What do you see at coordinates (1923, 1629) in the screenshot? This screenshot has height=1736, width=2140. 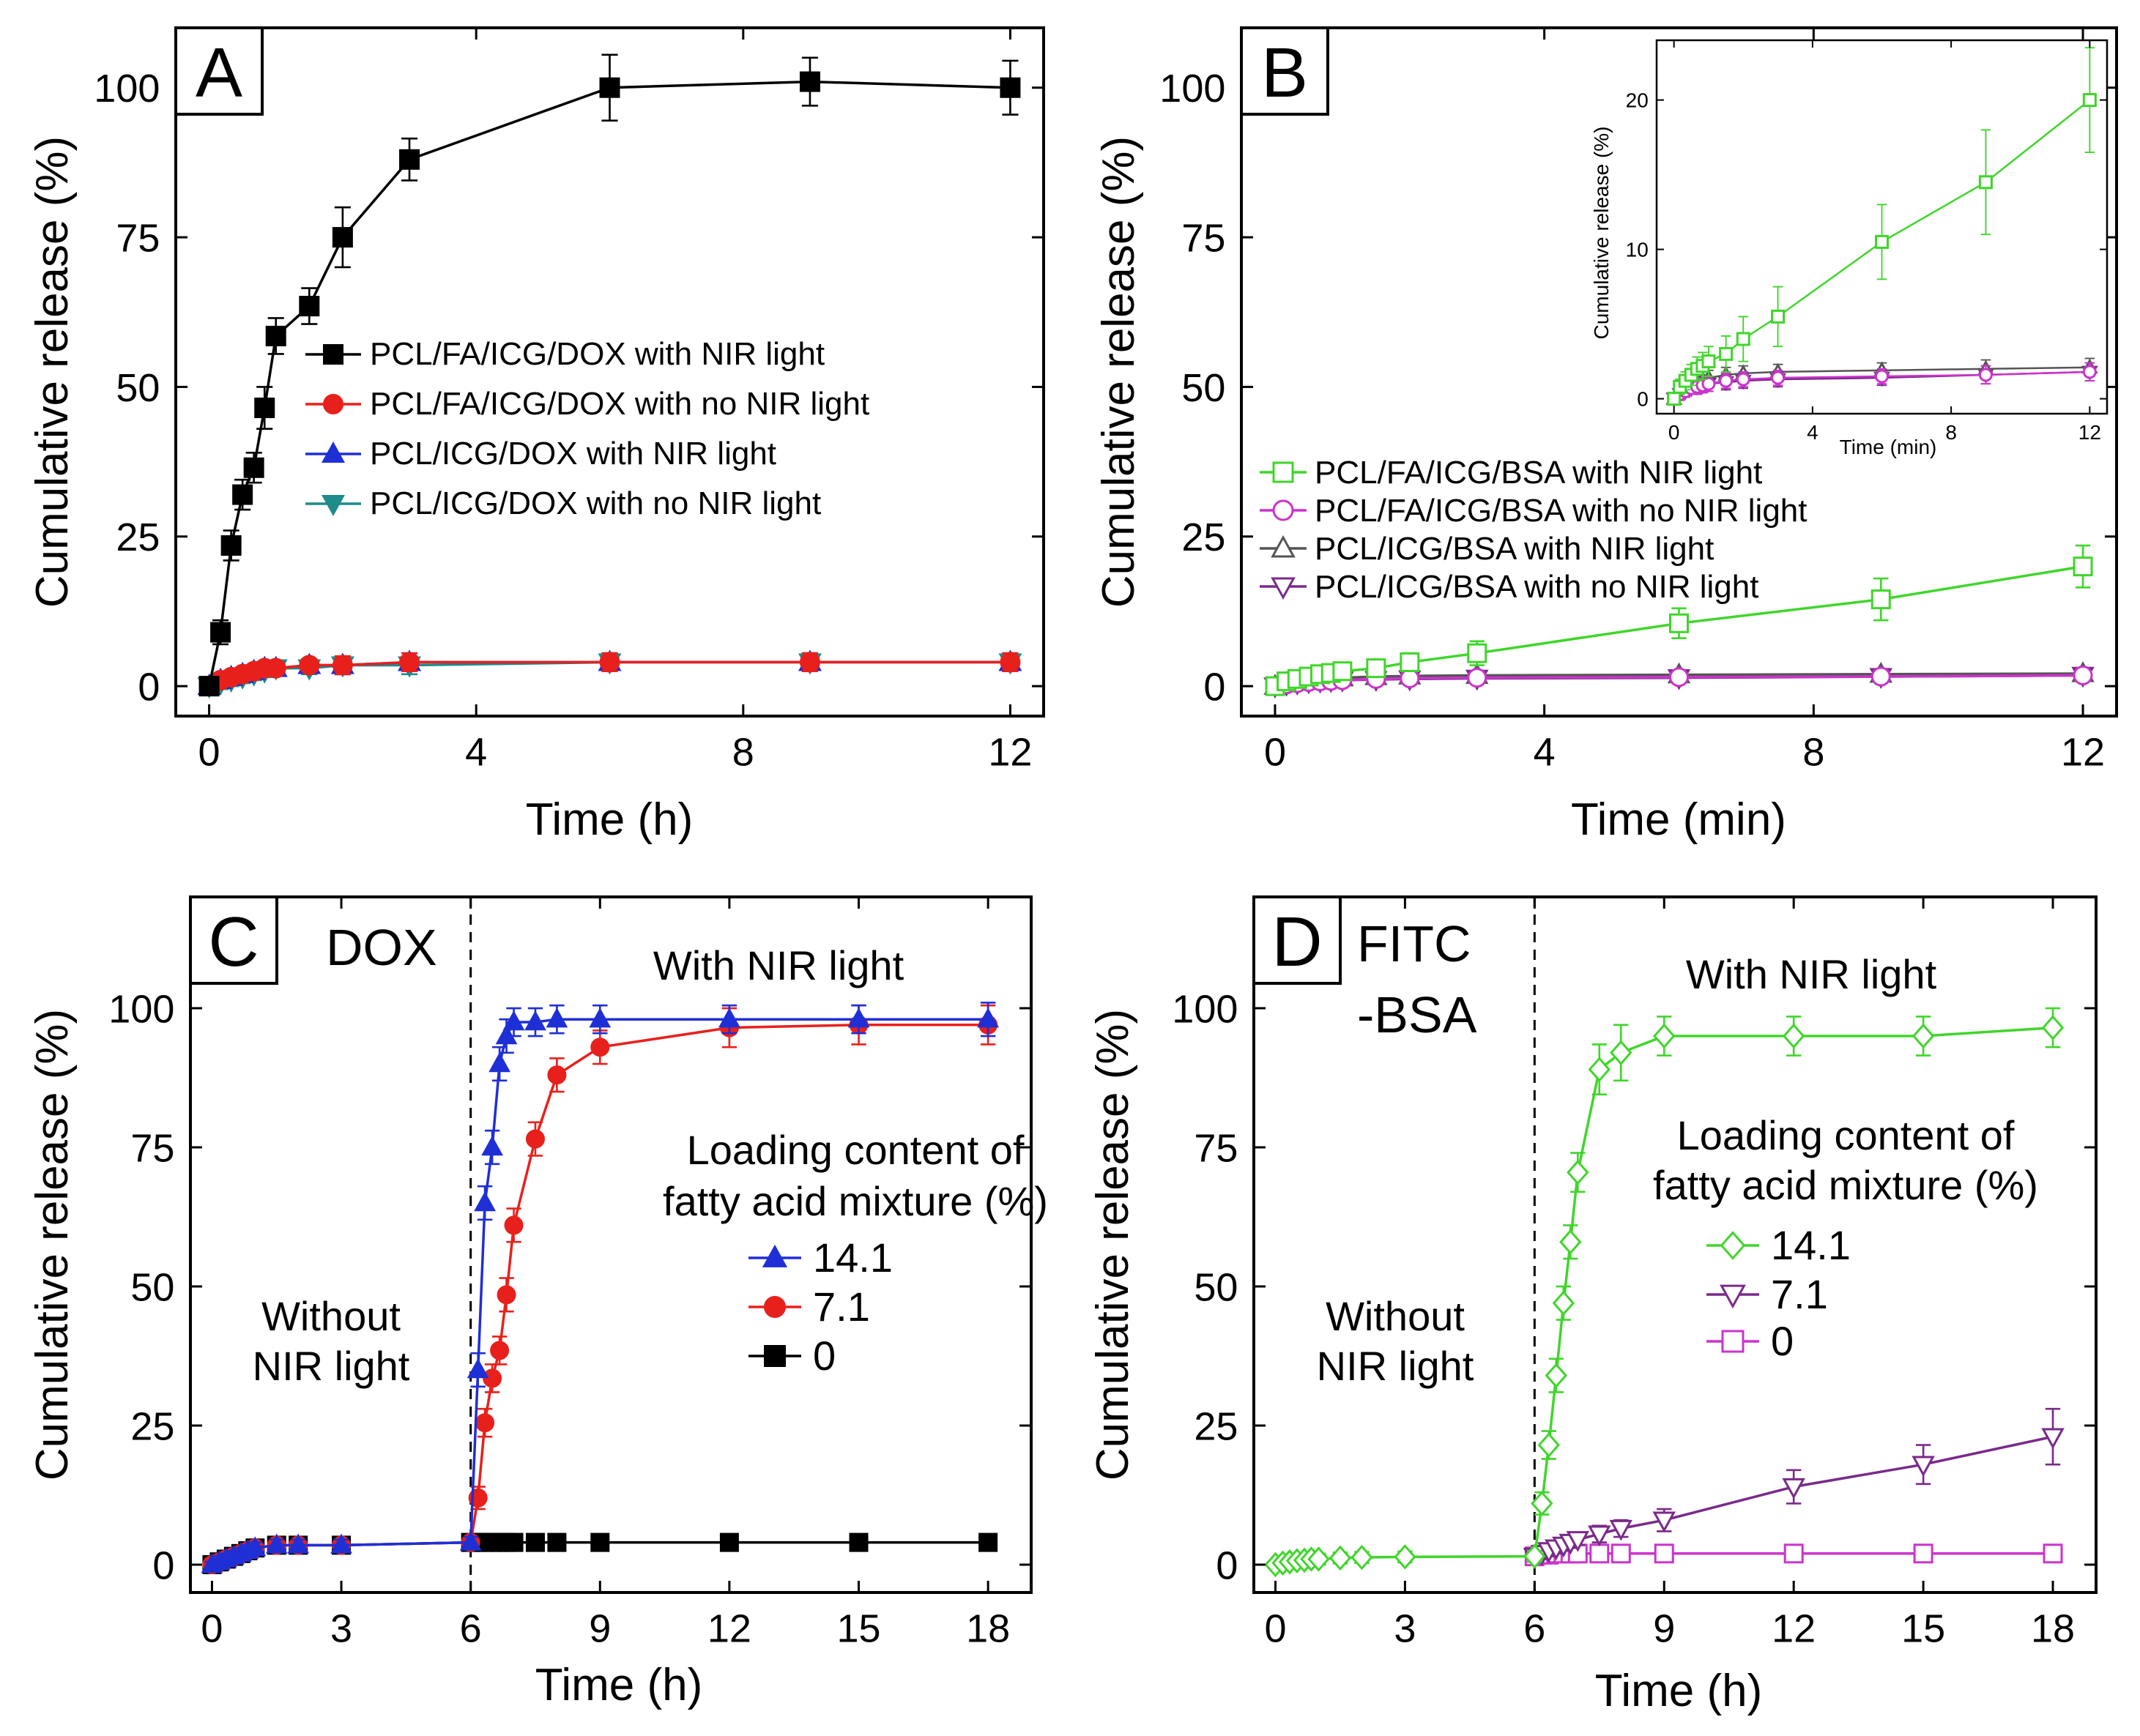 I see `x-tick-label: 15` at bounding box center [1923, 1629].